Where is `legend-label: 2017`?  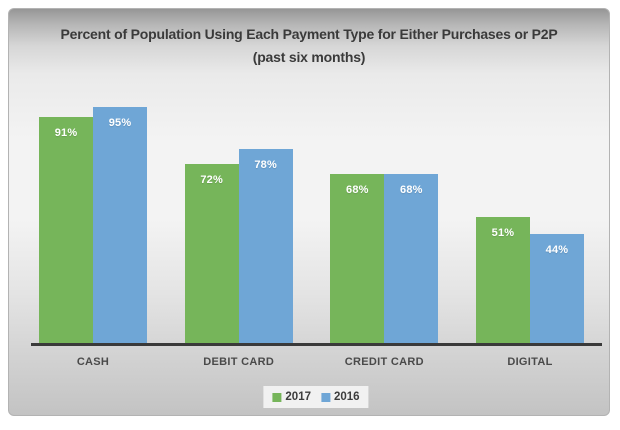
legend-label: 2017 is located at coordinates (298, 397).